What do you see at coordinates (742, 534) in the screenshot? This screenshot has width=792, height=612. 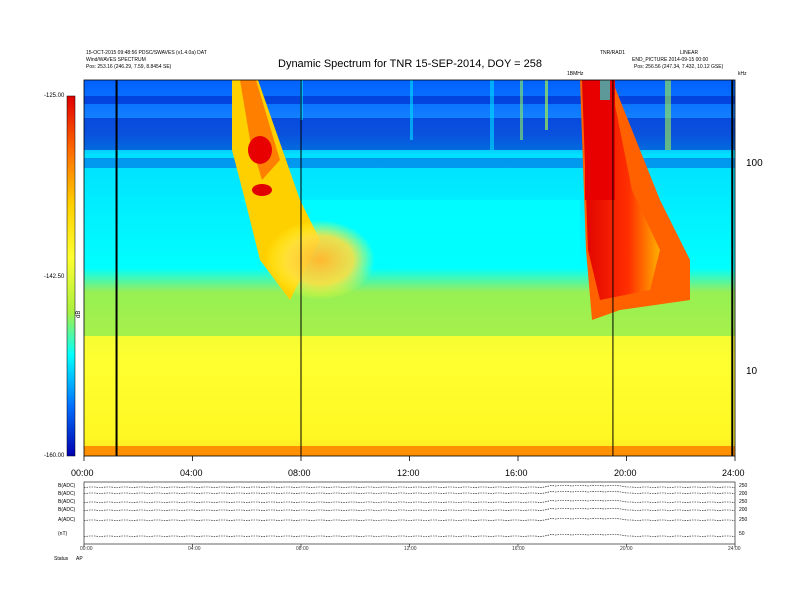 I see `param-row-value: 50` at bounding box center [742, 534].